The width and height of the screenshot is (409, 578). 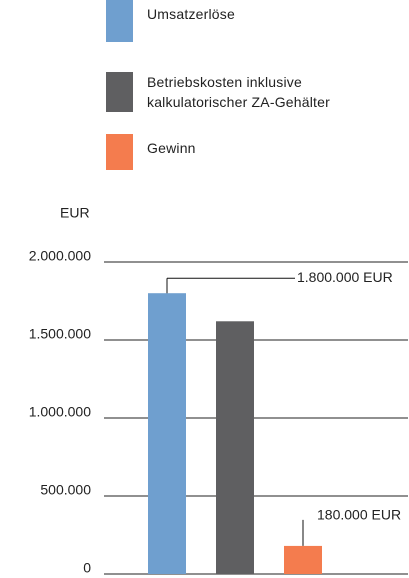 What do you see at coordinates (60, 334) in the screenshot?
I see `y-tick-label: 1.500.000` at bounding box center [60, 334].